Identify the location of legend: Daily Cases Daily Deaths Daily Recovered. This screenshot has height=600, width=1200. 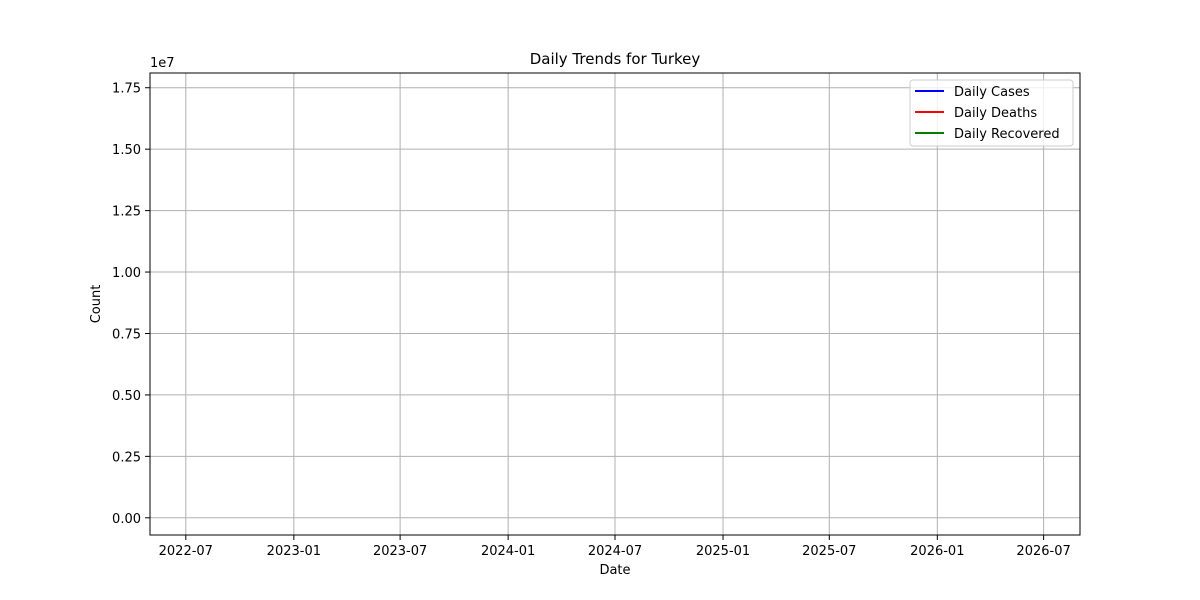
(991, 113).